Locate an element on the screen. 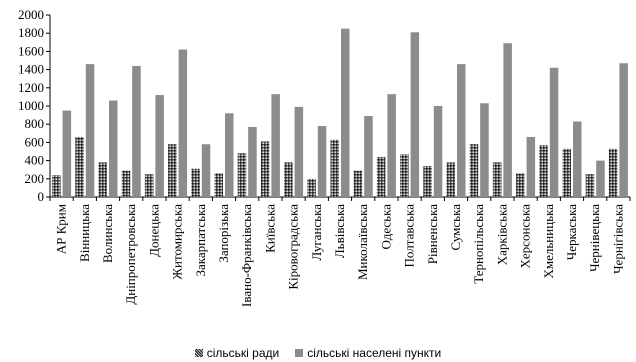 The image size is (636, 362). x-axis is located at coordinates (340, 198).